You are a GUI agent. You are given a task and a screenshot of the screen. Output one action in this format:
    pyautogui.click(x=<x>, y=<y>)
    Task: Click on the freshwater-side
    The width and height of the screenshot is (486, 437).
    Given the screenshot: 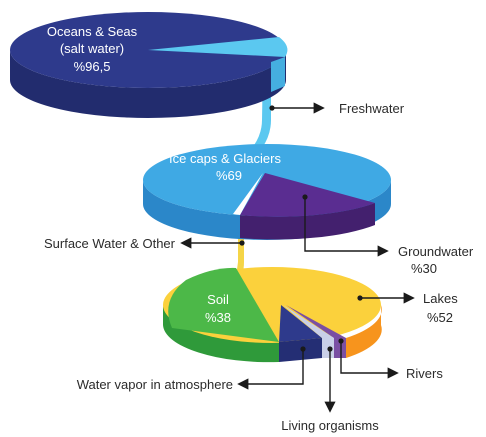 What is the action you would take?
    pyautogui.click(x=278, y=74)
    